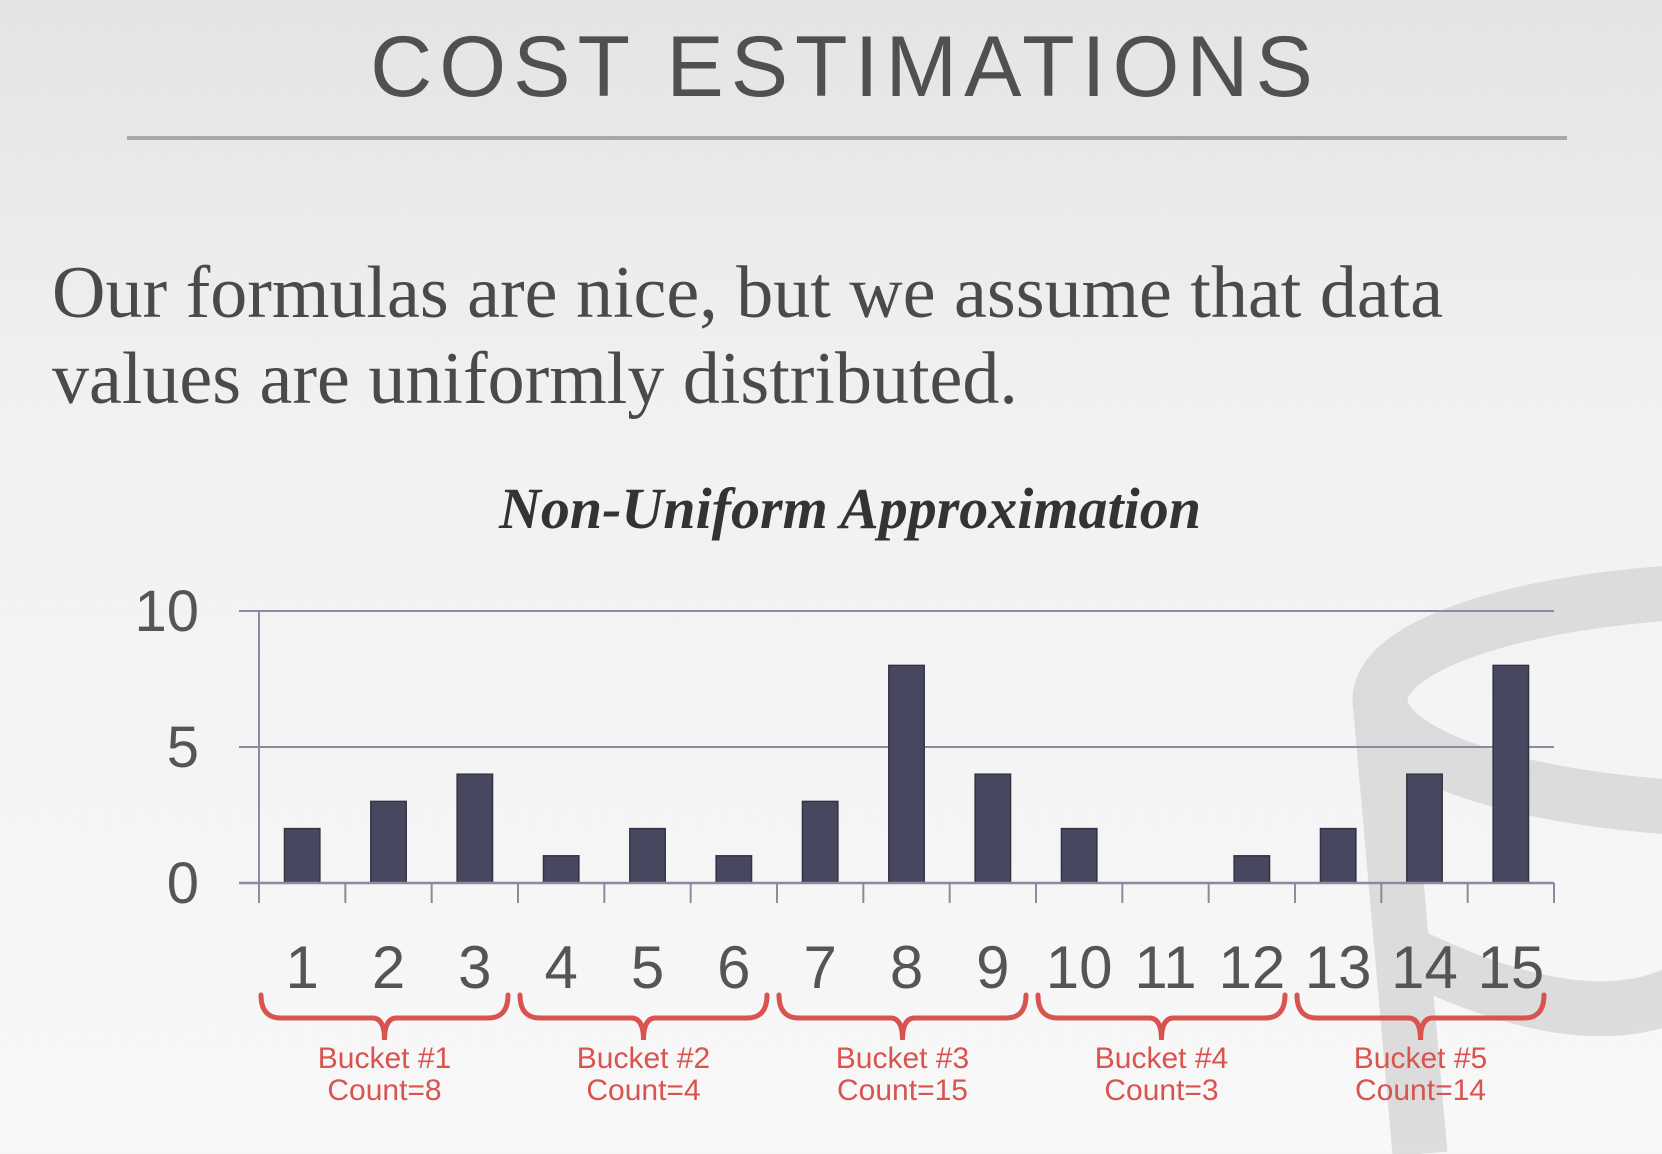  Describe the element at coordinates (166, 611) in the screenshot. I see `y-tick-label: 10` at that location.